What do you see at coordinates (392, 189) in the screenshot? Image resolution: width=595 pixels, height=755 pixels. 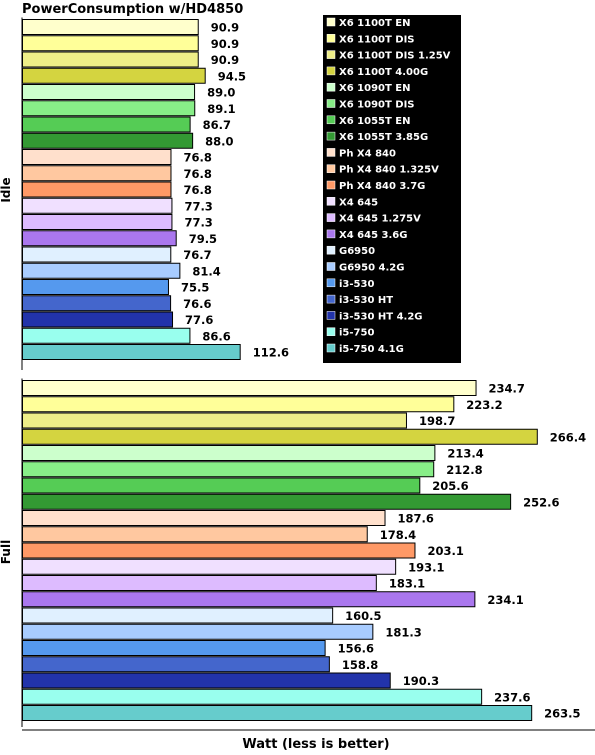 I see `legend-background` at bounding box center [392, 189].